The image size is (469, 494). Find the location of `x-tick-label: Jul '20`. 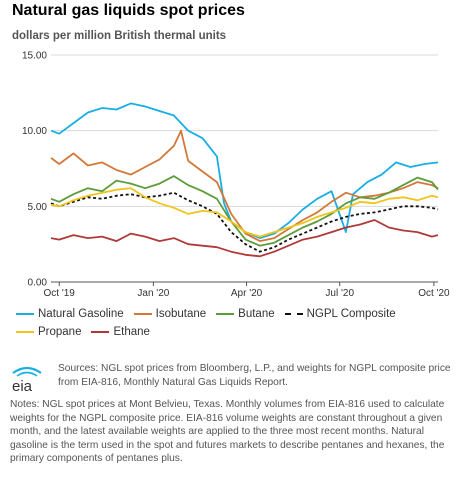

x-tick-label: Jul '20 is located at coordinates (339, 293).